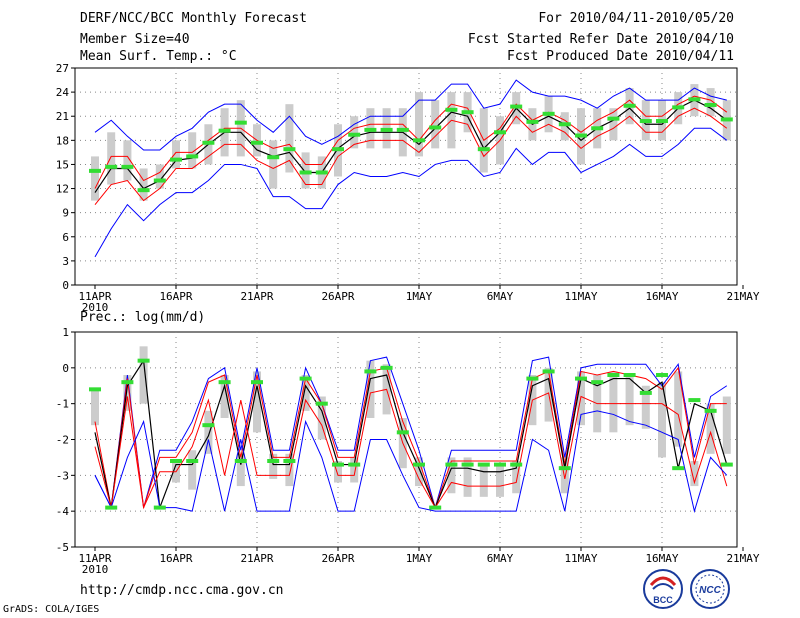 The width and height of the screenshot is (800, 618). Describe the element at coordinates (143, 317) in the screenshot. I see `precipitation-label: Prec.: log(mm/d)` at that location.